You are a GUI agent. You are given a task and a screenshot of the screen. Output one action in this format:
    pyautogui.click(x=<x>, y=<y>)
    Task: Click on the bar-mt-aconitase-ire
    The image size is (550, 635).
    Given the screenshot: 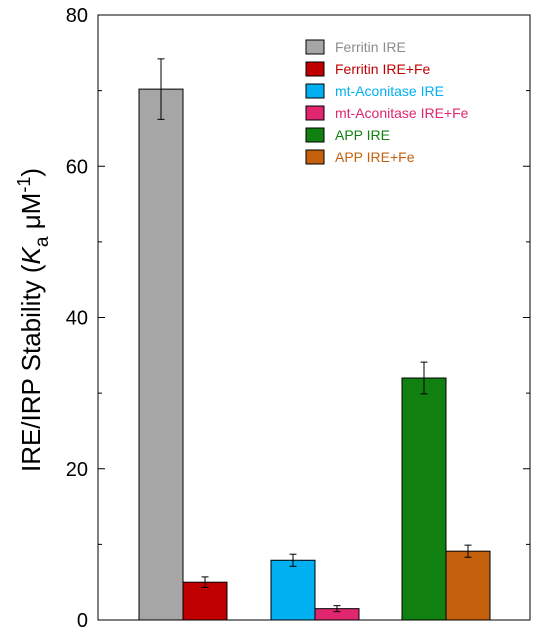 What is the action you would take?
    pyautogui.click(x=293, y=590)
    